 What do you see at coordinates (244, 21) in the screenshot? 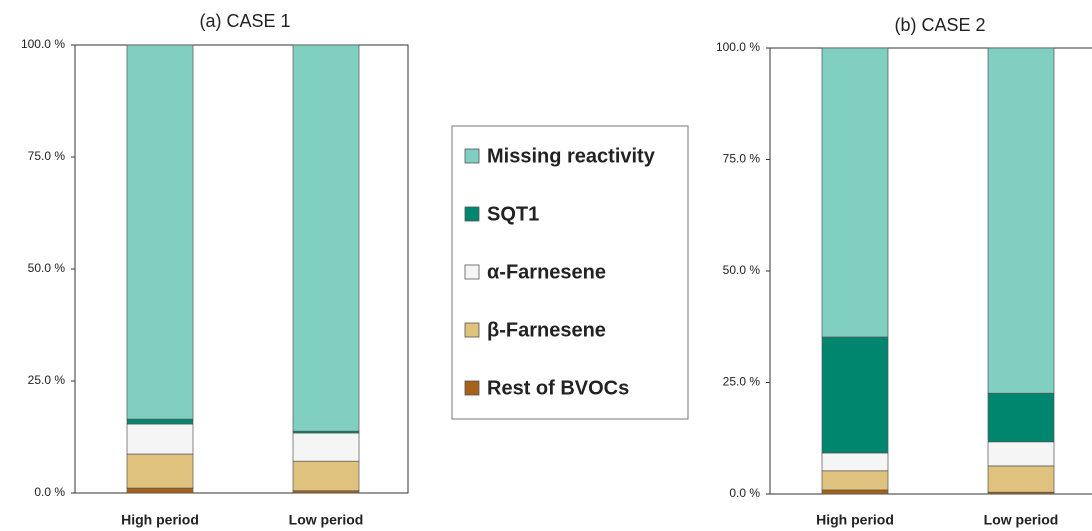
I see `chart-title: (a) CASE 1` at bounding box center [244, 21].